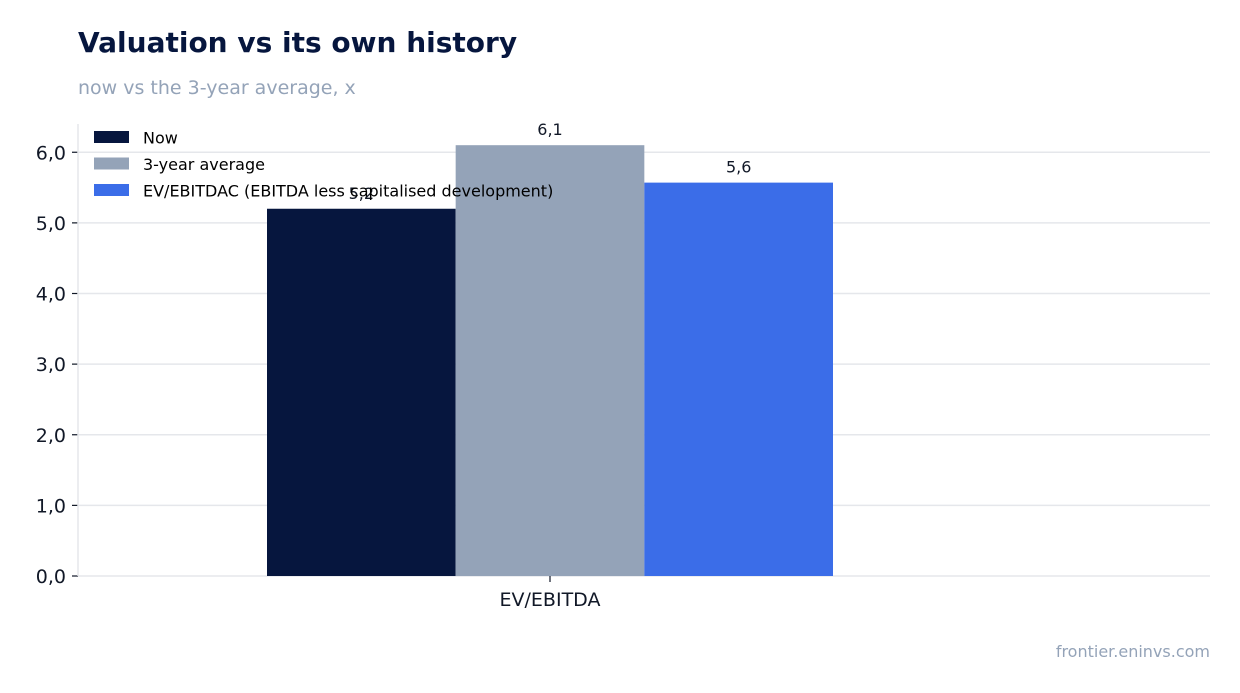 The width and height of the screenshot is (1240, 693). What do you see at coordinates (738, 167) in the screenshot?
I see `data-label-3: 5,6` at bounding box center [738, 167].